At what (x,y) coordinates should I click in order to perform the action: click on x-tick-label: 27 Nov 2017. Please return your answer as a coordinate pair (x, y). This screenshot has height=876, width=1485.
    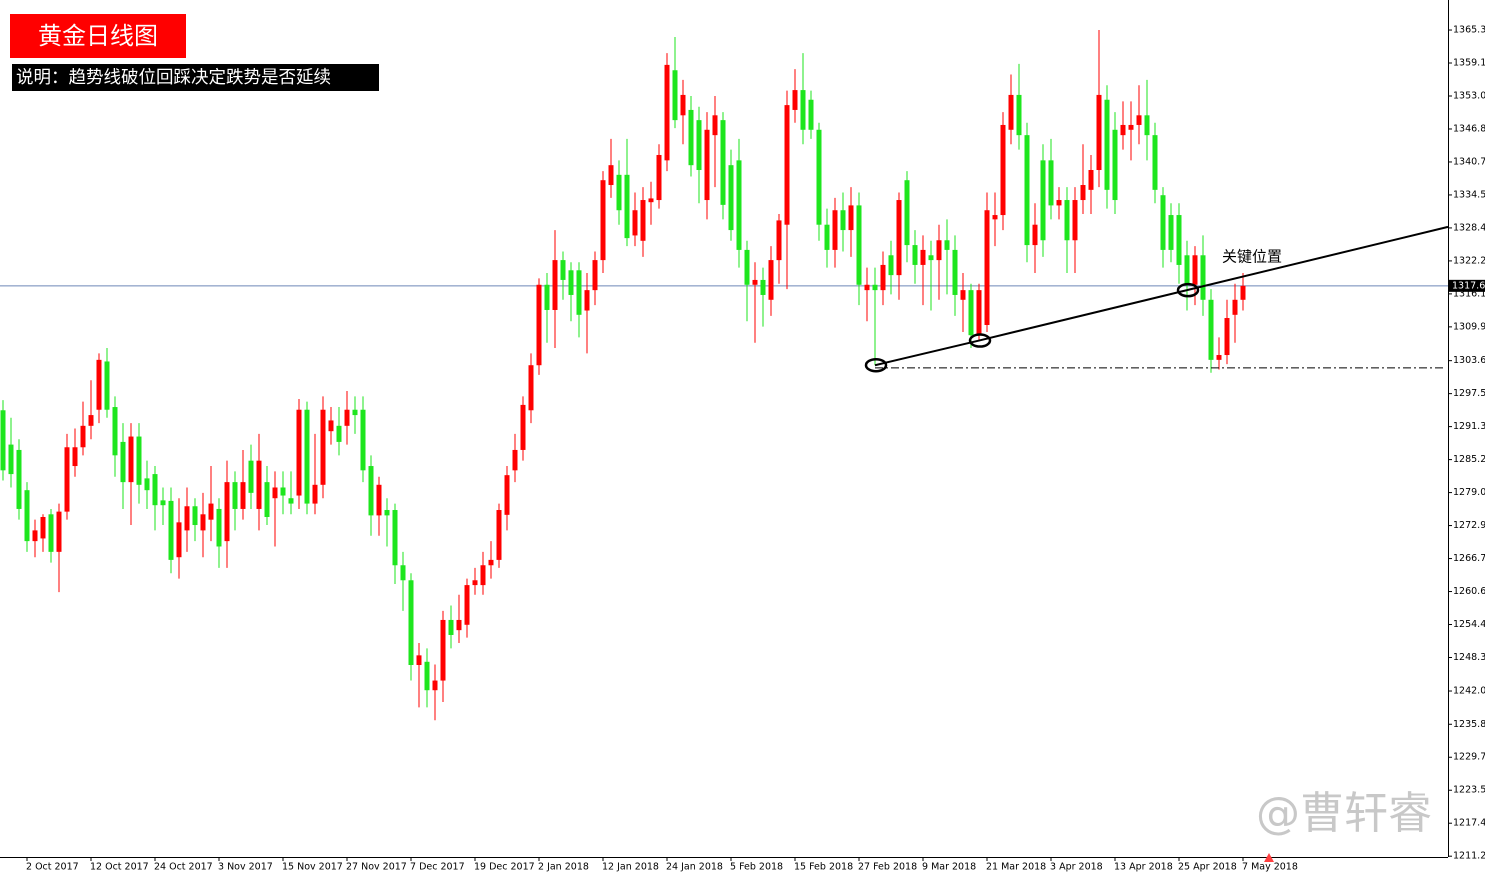
    Looking at the image, I should click on (376, 867).